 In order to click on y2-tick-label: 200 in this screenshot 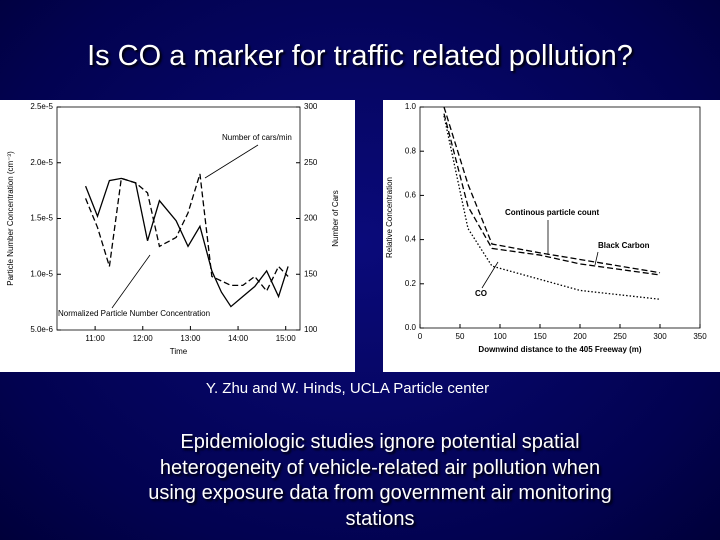, I will do `click(311, 218)`.